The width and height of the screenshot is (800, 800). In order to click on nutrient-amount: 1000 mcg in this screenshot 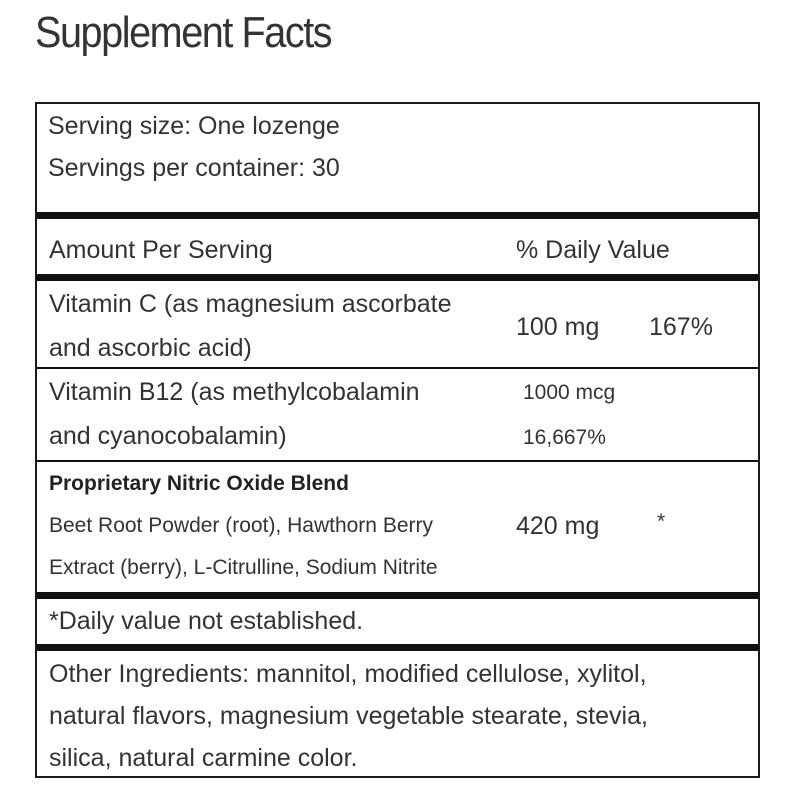, I will do `click(569, 392)`.